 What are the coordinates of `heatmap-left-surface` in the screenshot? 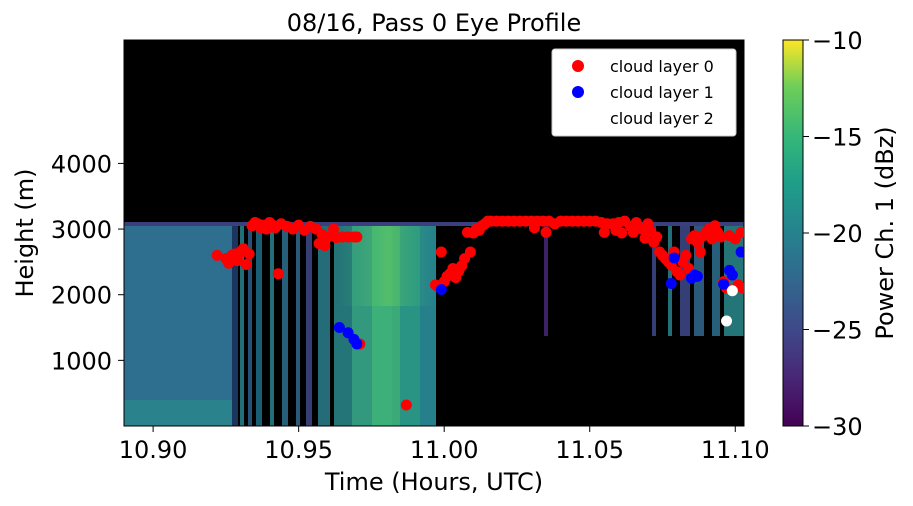 It's located at (178, 413).